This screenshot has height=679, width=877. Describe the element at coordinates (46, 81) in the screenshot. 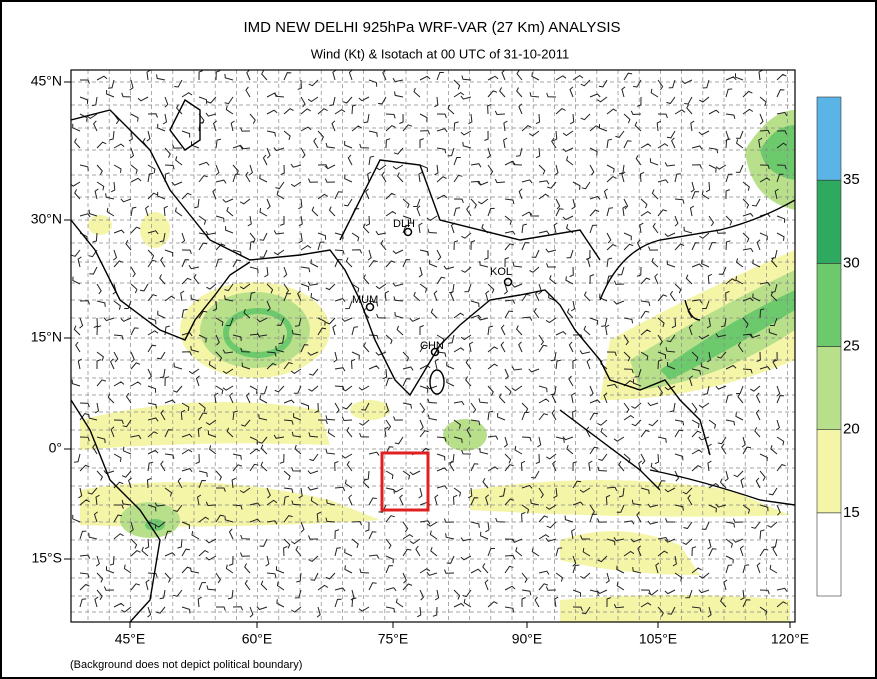

I see `lat-label: 45°N` at that location.